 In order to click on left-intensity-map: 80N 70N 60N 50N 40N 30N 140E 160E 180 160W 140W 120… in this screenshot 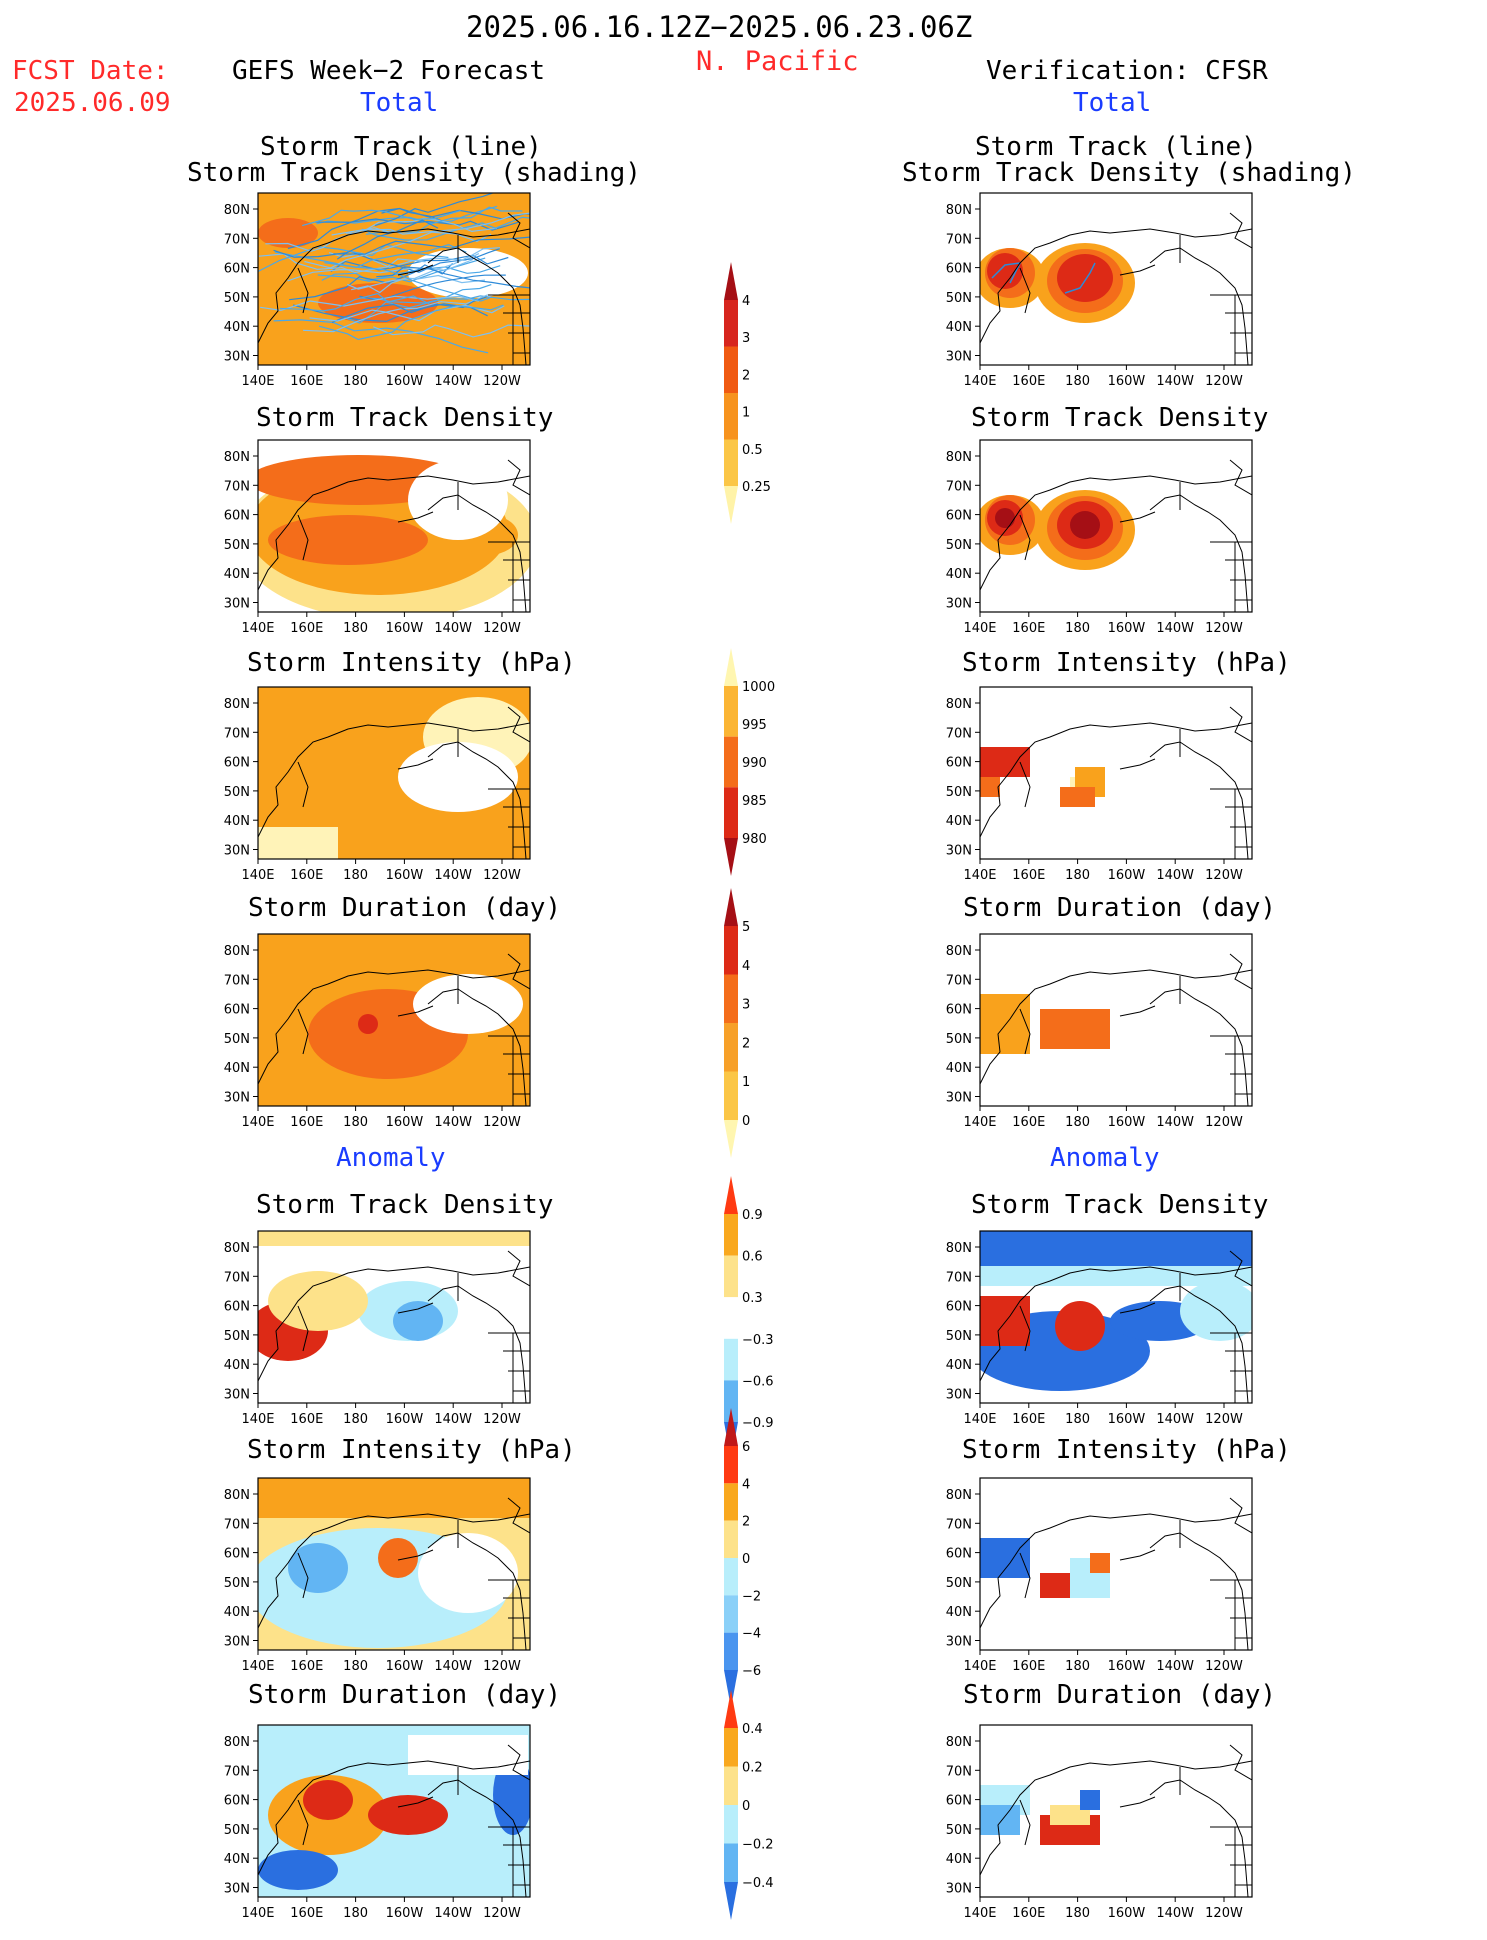, I will do `click(377, 784)`.